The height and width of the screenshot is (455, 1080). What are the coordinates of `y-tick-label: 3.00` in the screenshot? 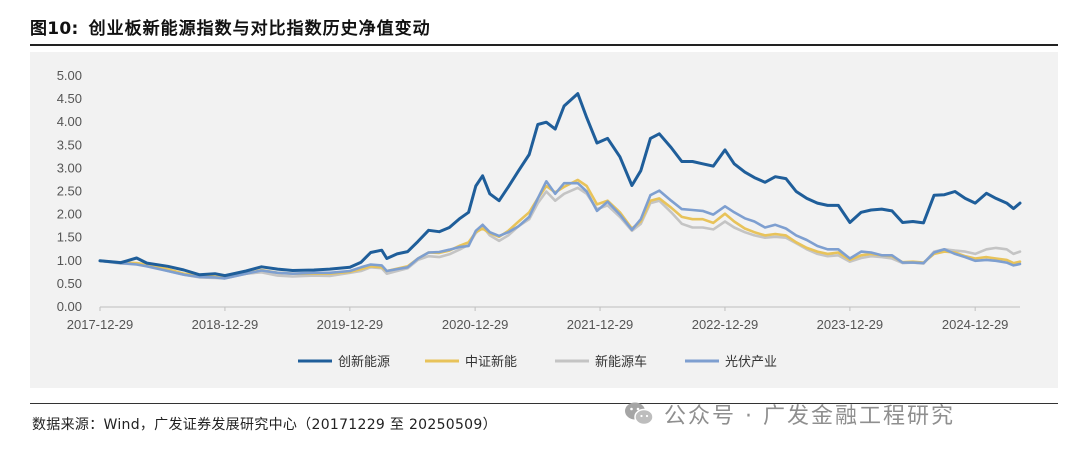 It's located at (69, 167).